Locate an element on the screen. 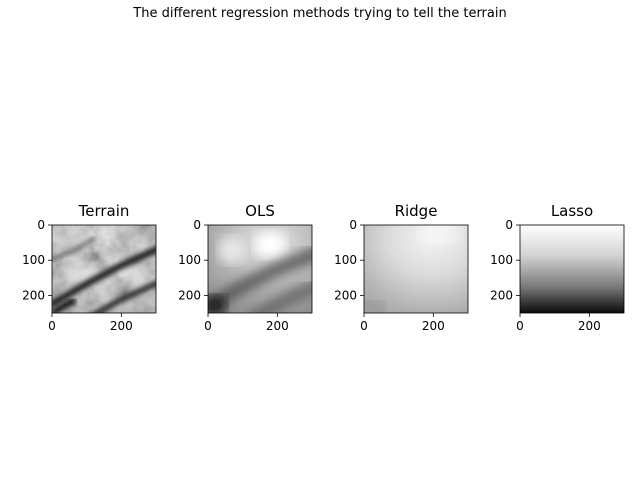  terrain-axes: Terrain 0 200 0 100 200 is located at coordinates (89, 267).